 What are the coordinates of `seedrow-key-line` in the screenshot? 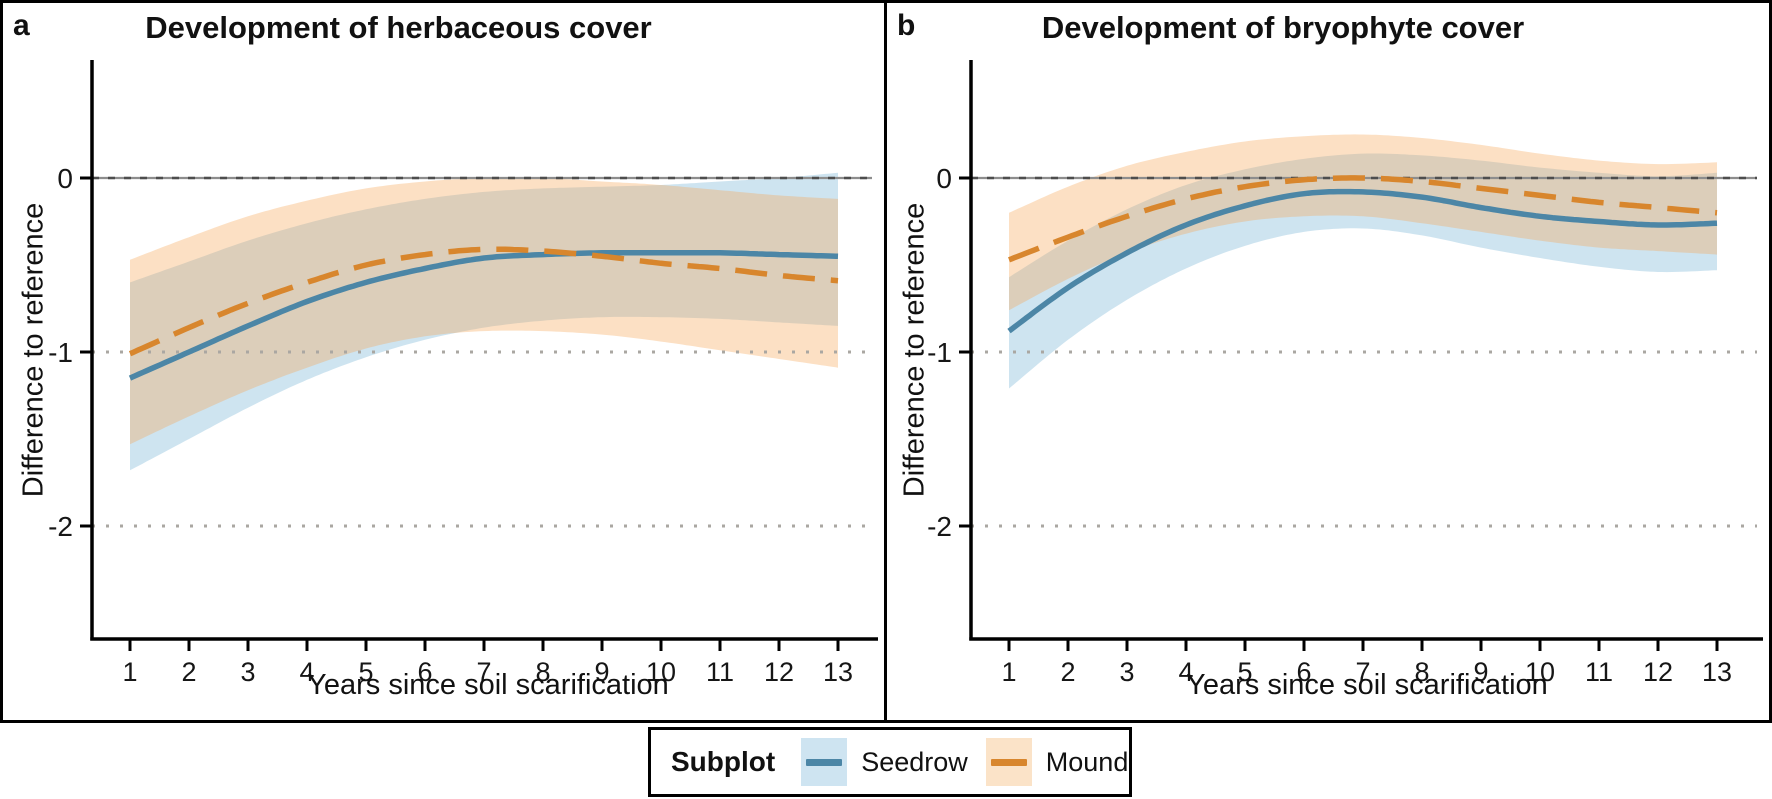 It's located at (824, 762).